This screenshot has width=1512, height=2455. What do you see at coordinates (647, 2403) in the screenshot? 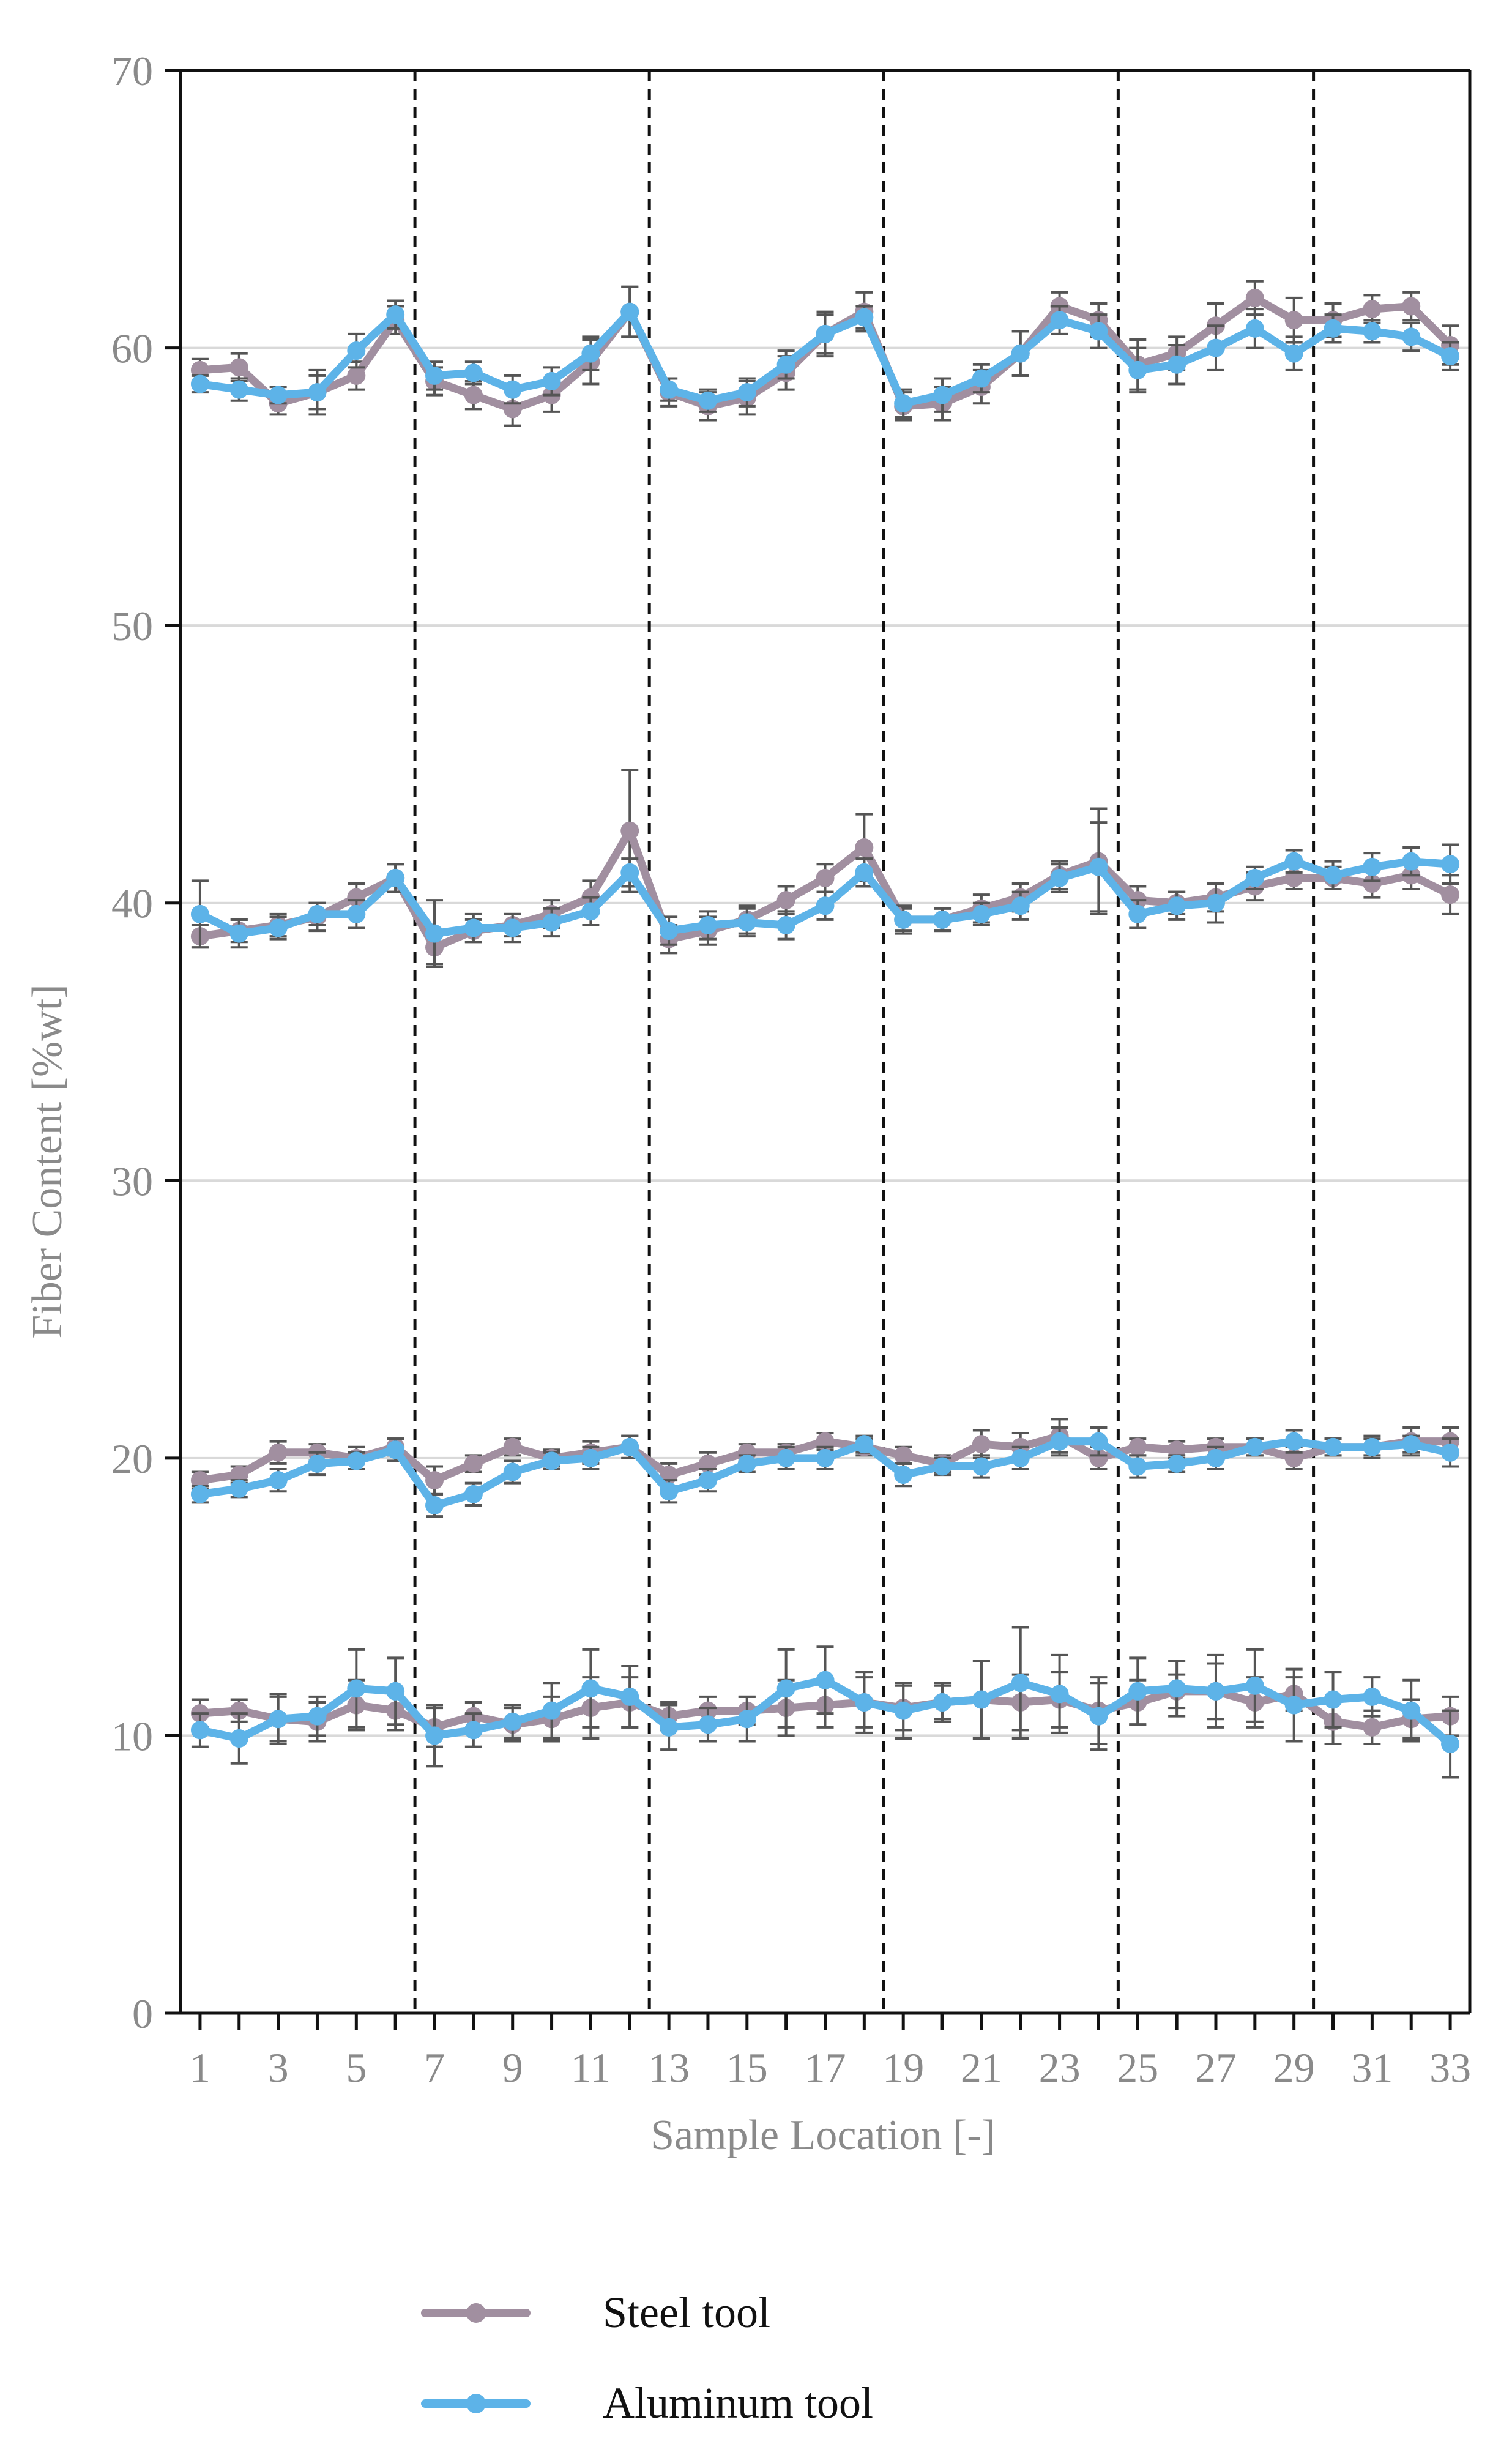
I see `legend-item-aluminum: Aluminum tool` at bounding box center [647, 2403].